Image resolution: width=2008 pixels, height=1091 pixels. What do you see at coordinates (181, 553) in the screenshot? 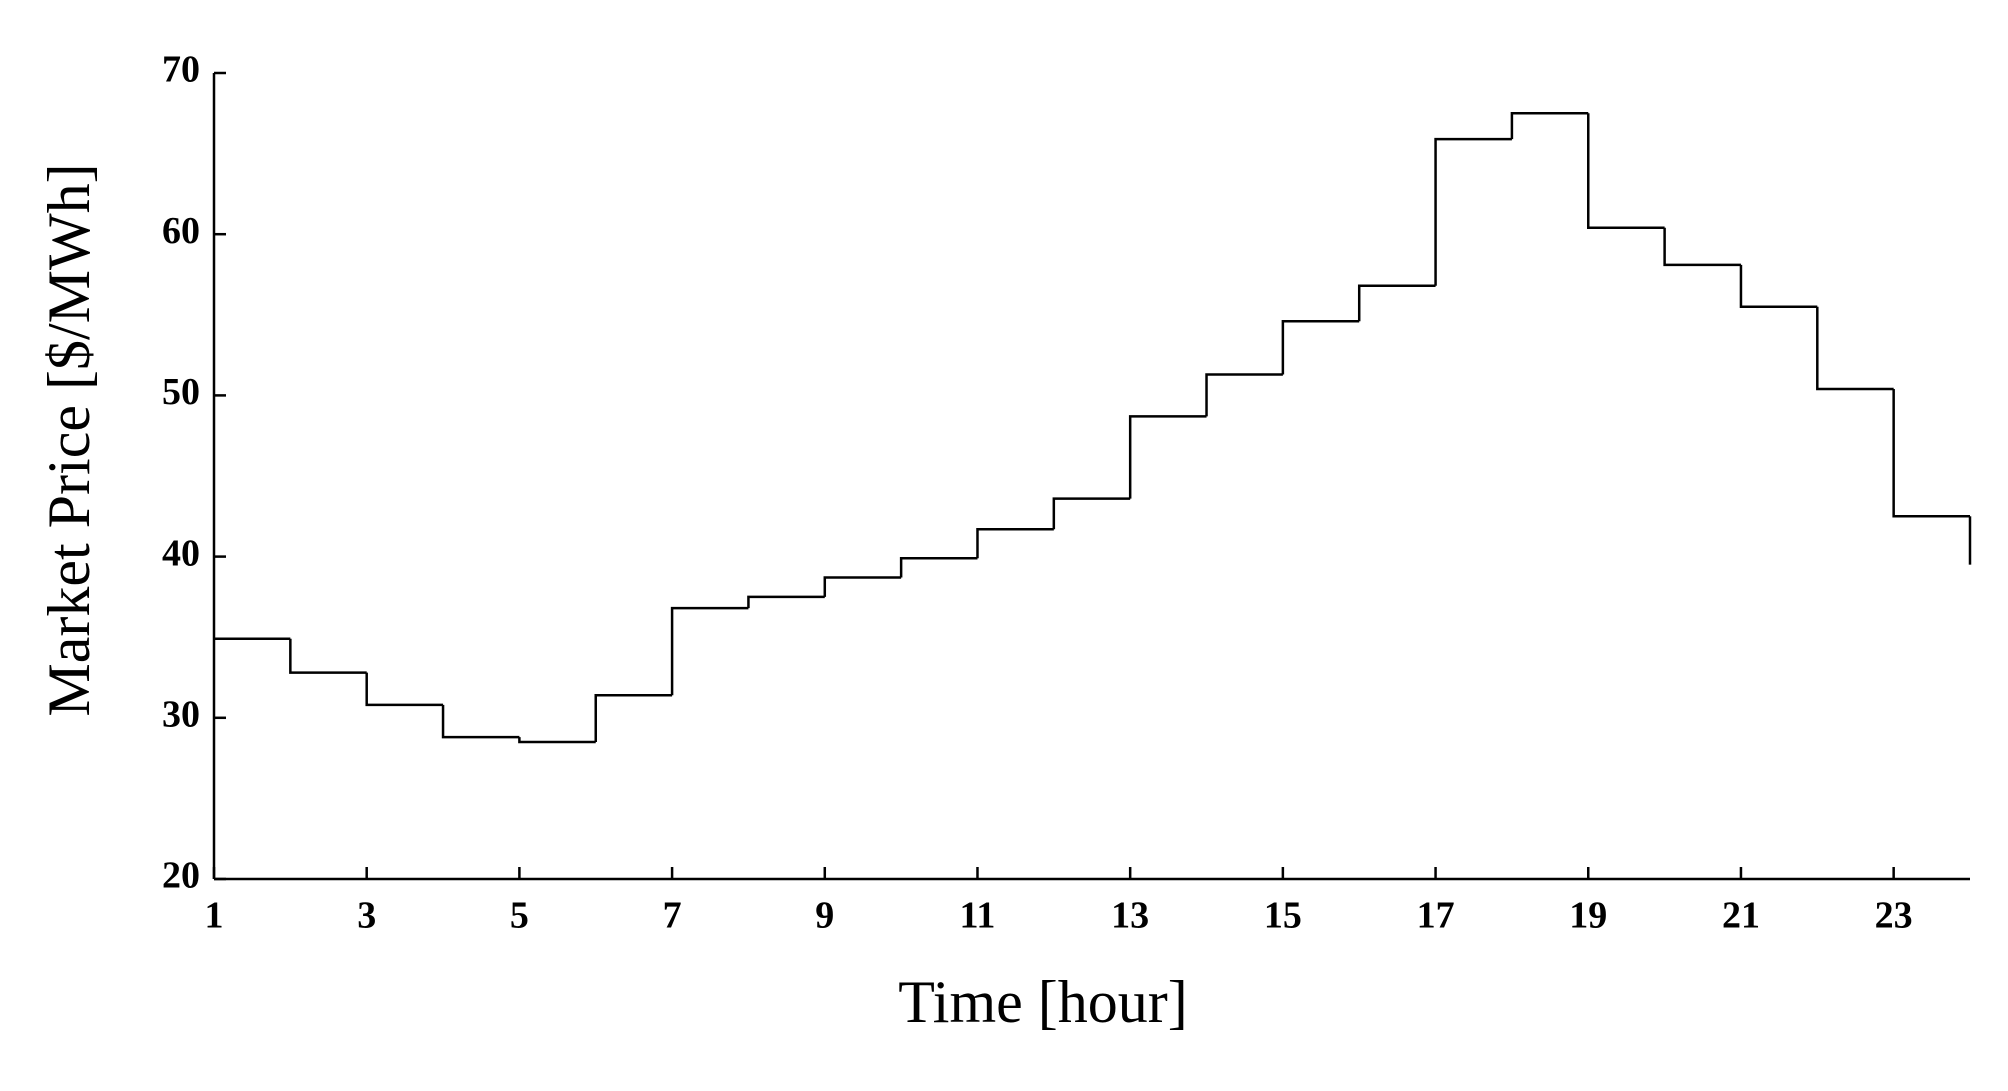
I see `y-tick-label: 40` at bounding box center [181, 553].